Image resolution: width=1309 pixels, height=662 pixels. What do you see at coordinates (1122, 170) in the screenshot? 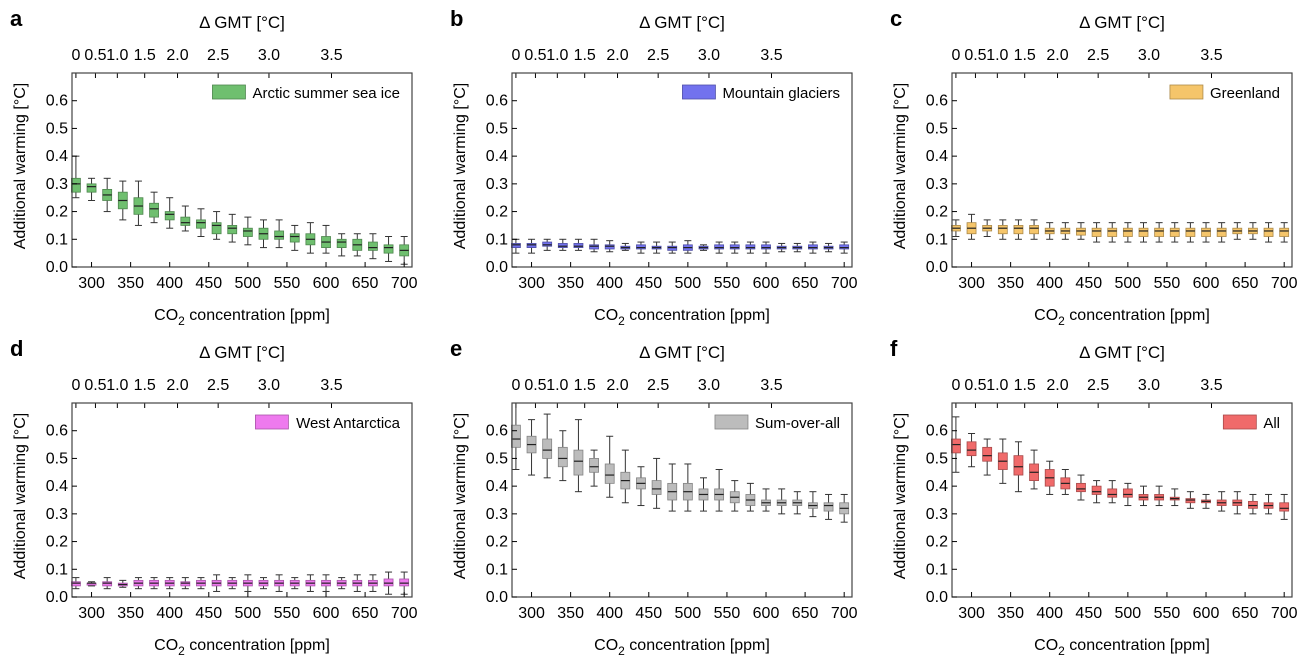
I see `plot-frame` at bounding box center [1122, 170].